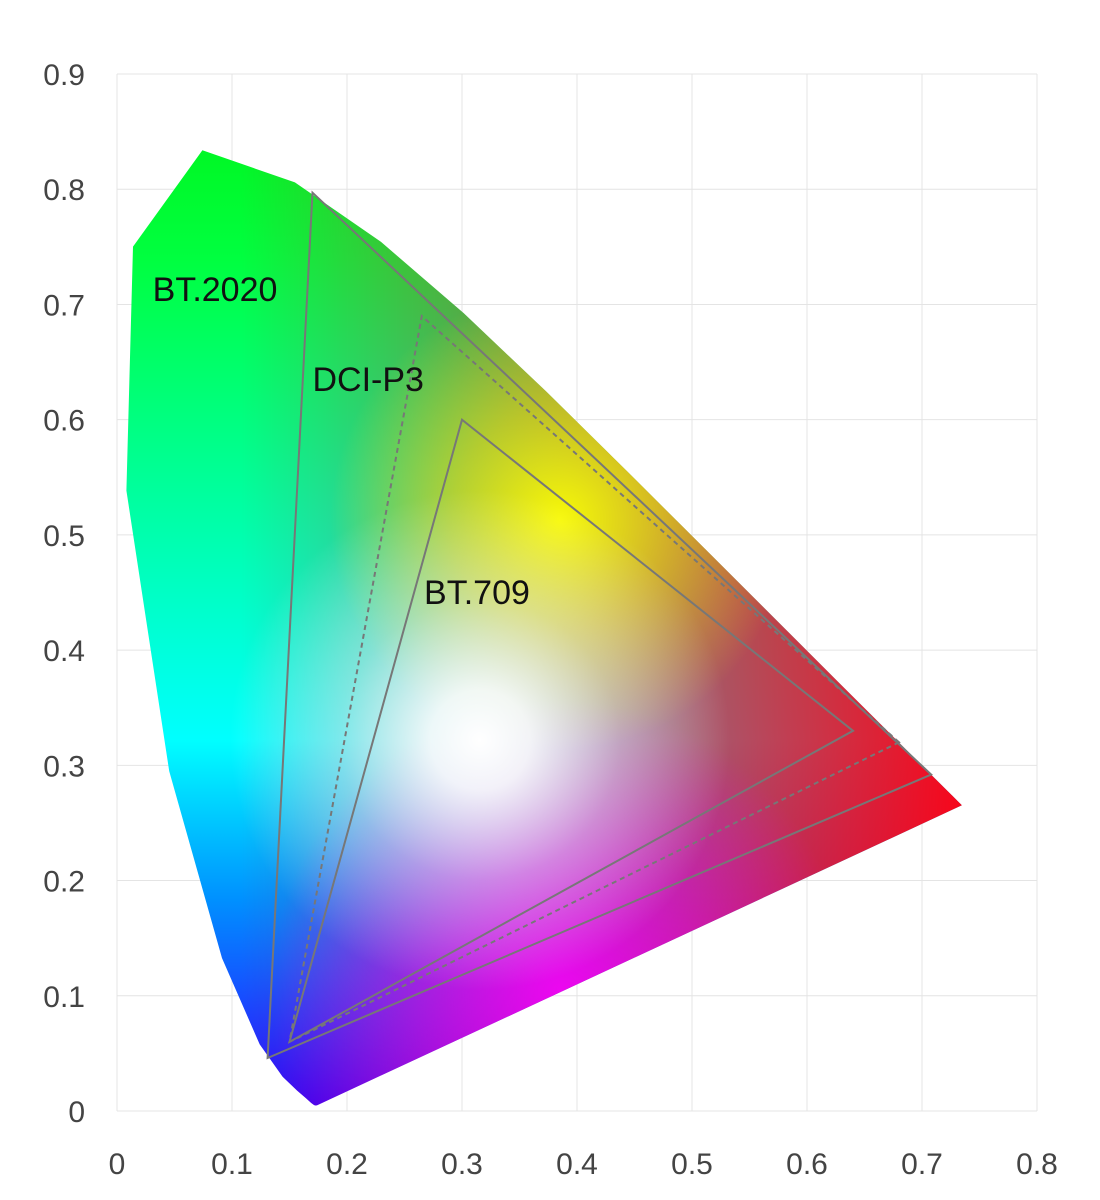 Image resolution: width=1100 pixels, height=1200 pixels. What do you see at coordinates (692, 1164) in the screenshot?
I see `x-tick-label: 0.5` at bounding box center [692, 1164].